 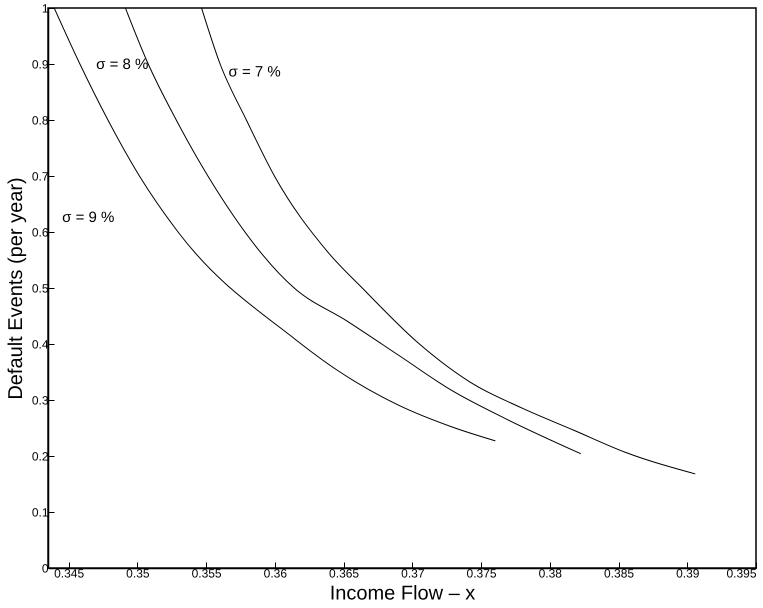 I want to click on x-tick-label: 0.365, so click(x=344, y=573).